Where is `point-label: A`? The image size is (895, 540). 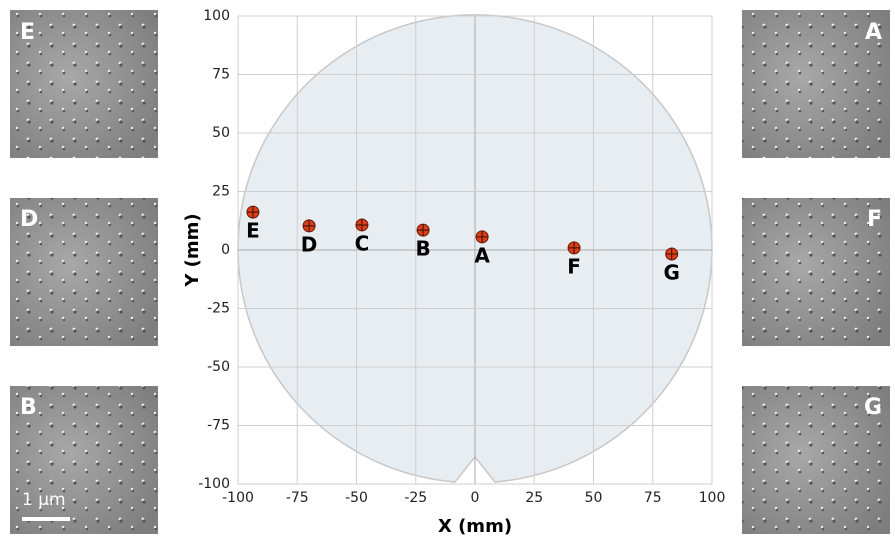 point-label: A is located at coordinates (482, 255).